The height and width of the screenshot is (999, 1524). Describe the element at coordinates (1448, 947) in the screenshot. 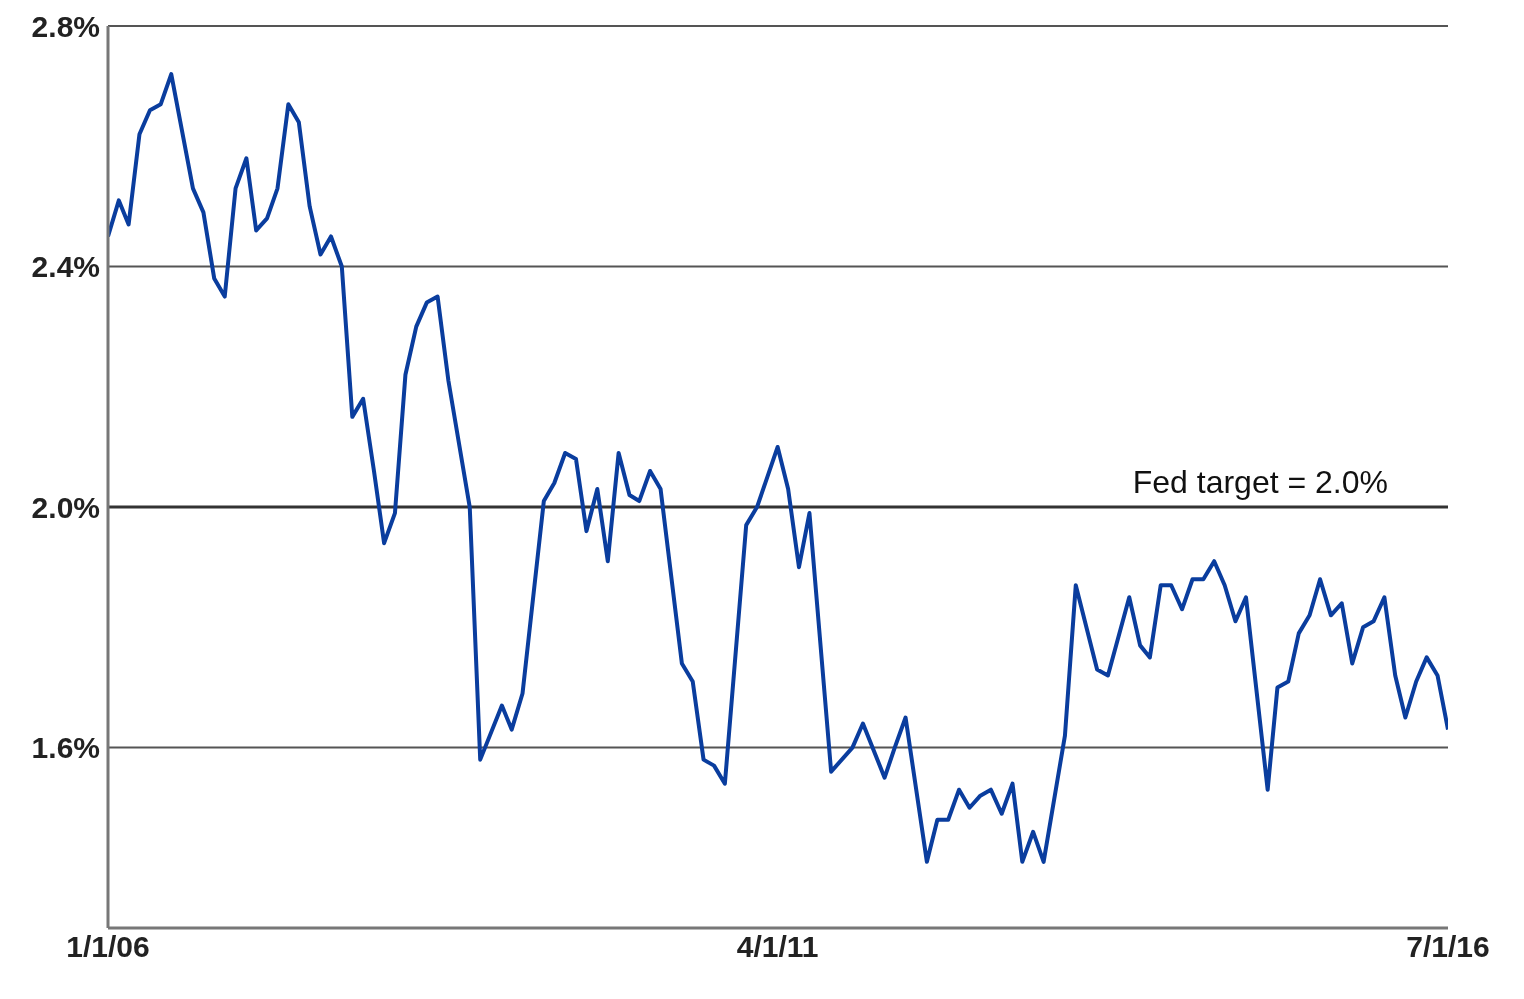

I see `x-tick-label: 7/1/16` at that location.